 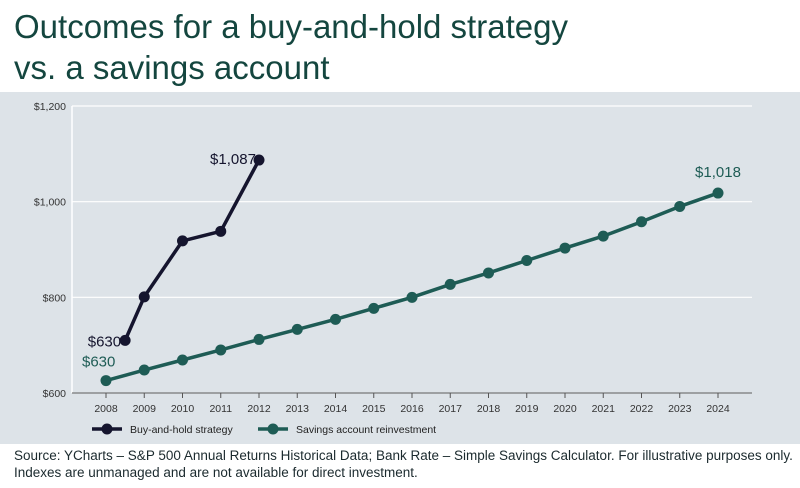 I want to click on x-tick-label: 2012, so click(x=259, y=409).